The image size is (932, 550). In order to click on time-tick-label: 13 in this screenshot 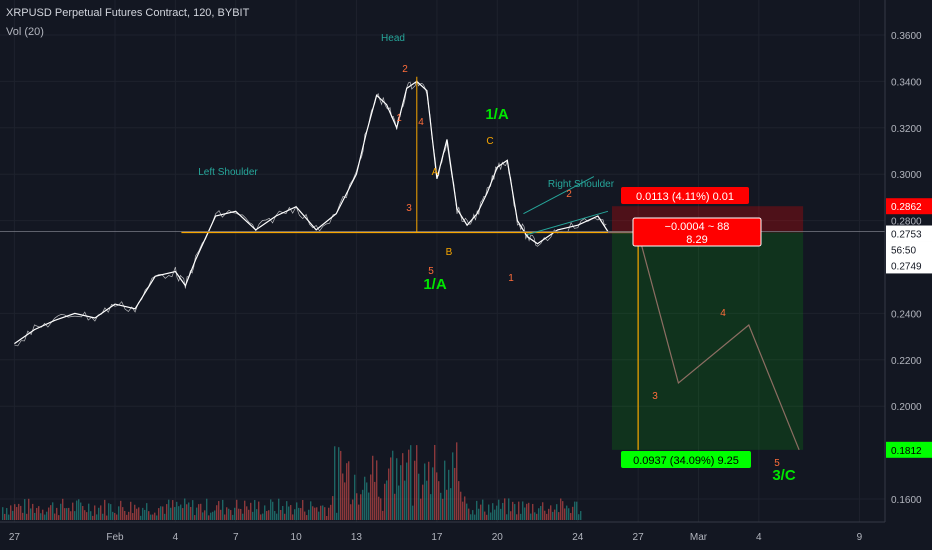, I will do `click(357, 537)`.